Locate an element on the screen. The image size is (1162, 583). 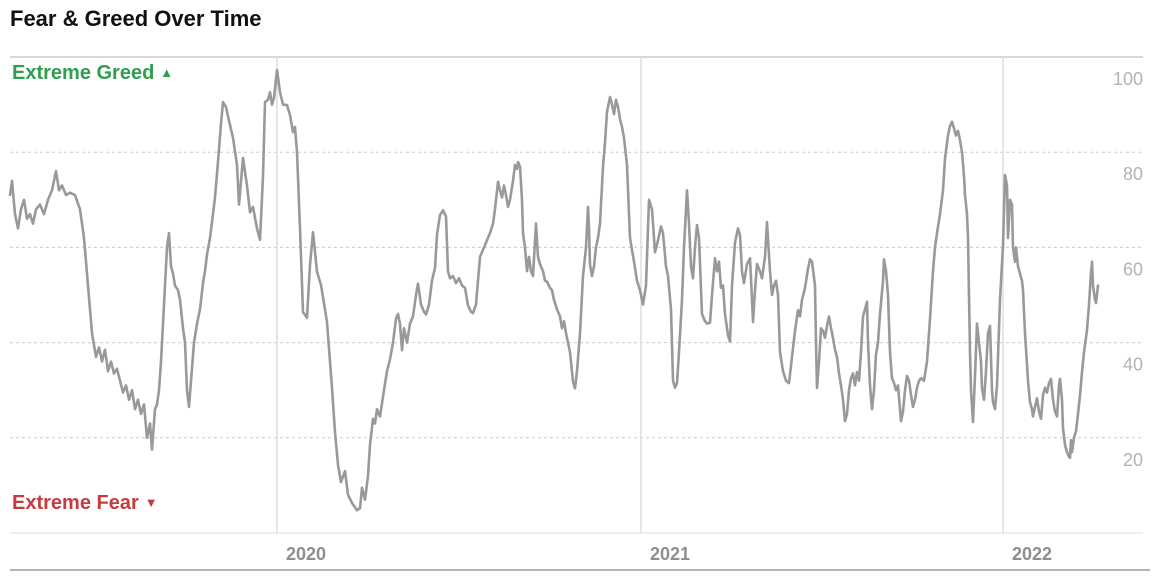
x-axis-label-2022: 2022 is located at coordinates (1032, 554).